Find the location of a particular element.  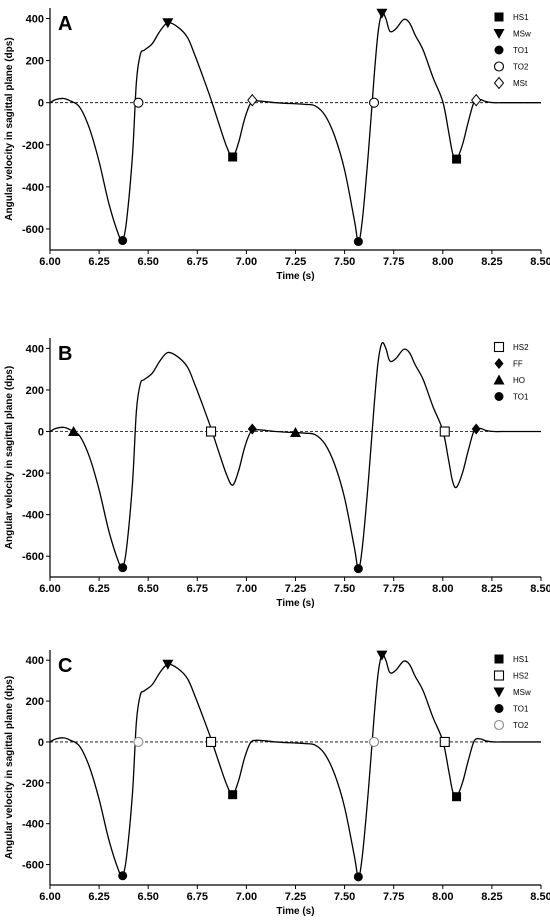

legend-marker-msw is located at coordinates (499, 692).